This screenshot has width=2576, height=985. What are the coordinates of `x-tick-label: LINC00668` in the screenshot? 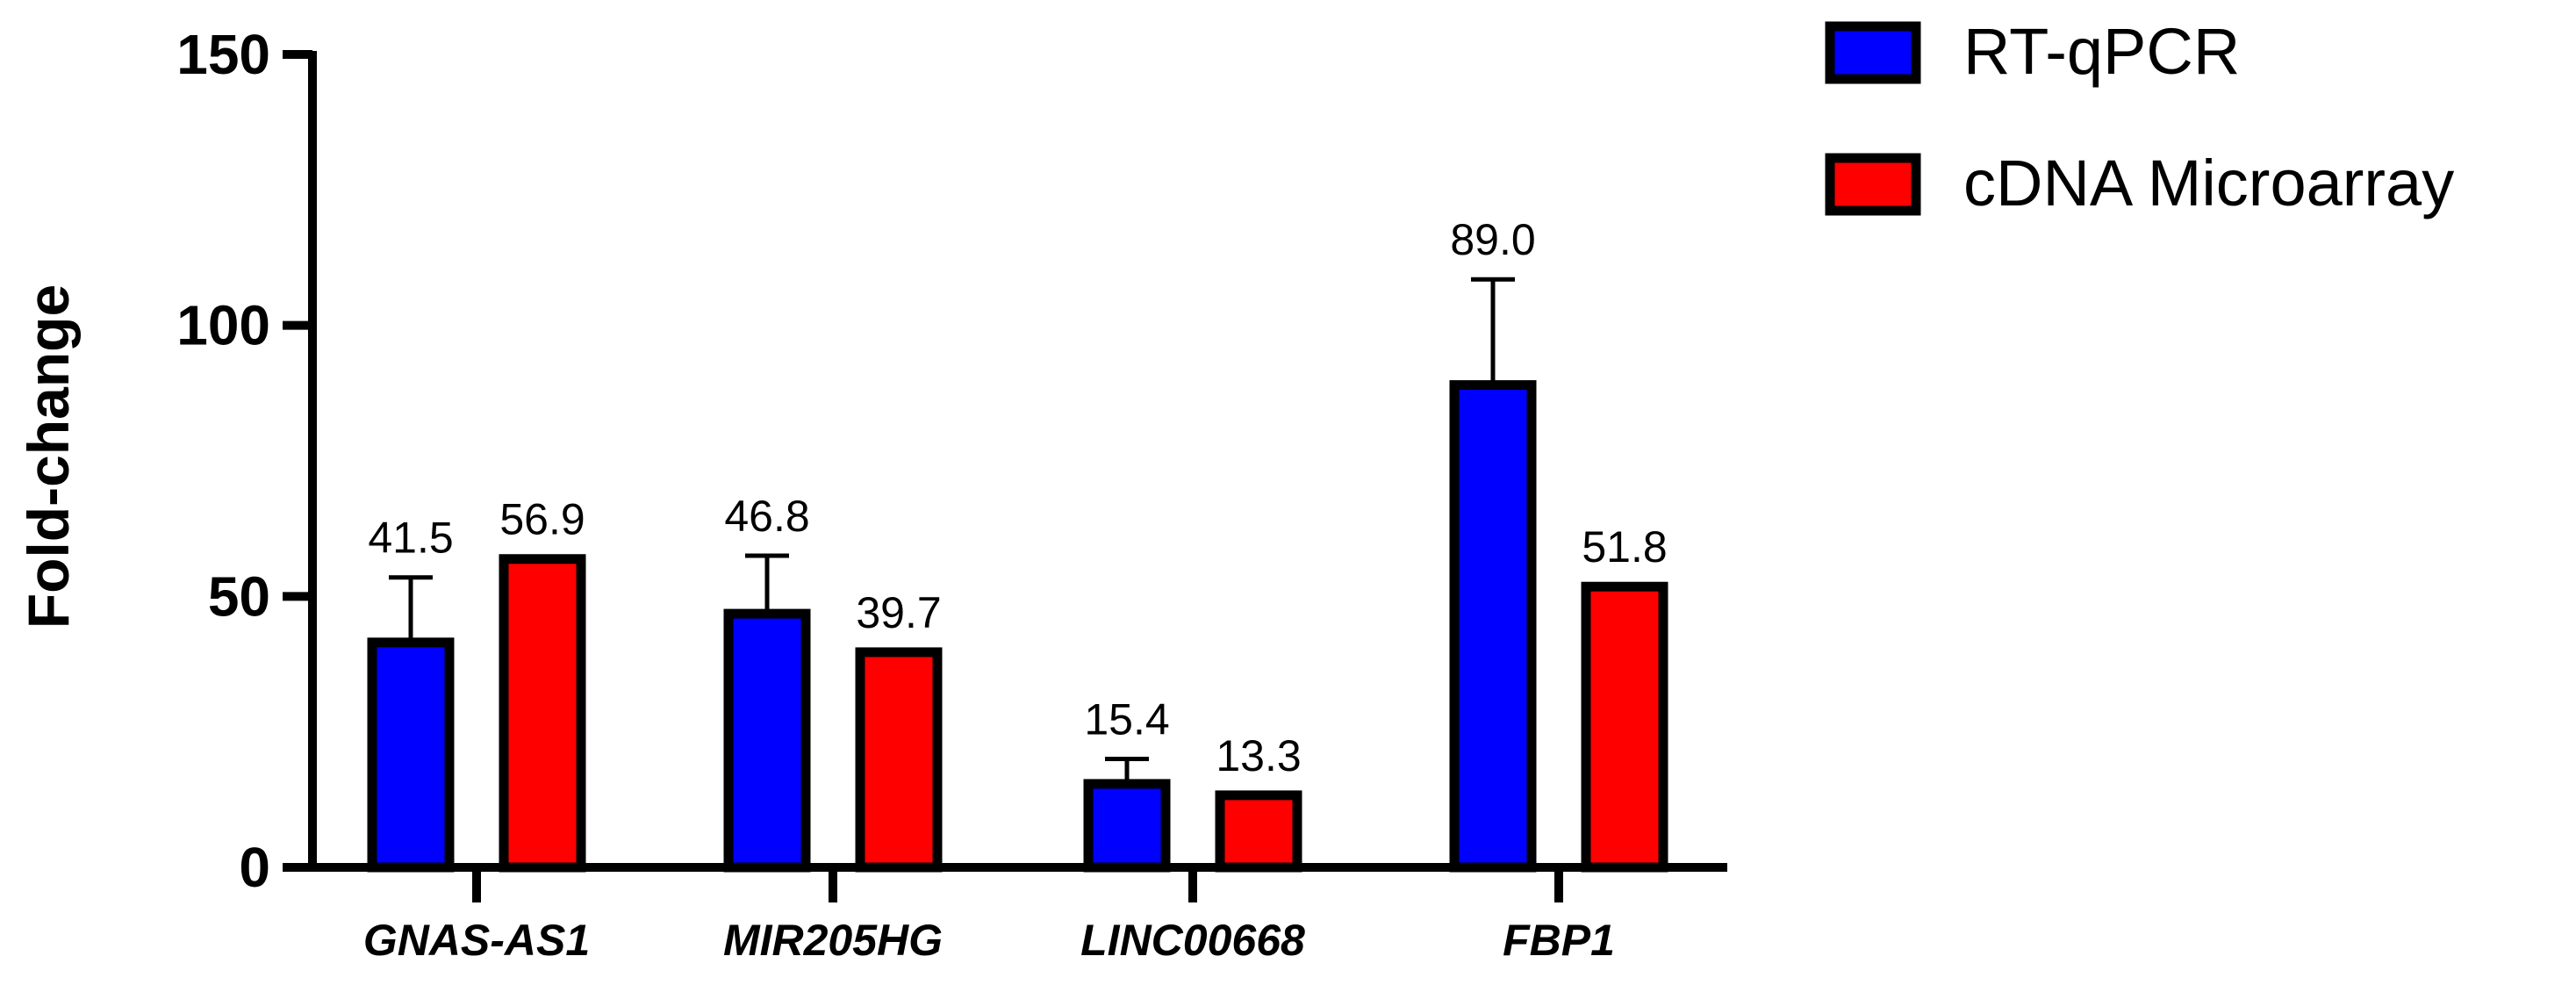 It's located at (1192, 940).